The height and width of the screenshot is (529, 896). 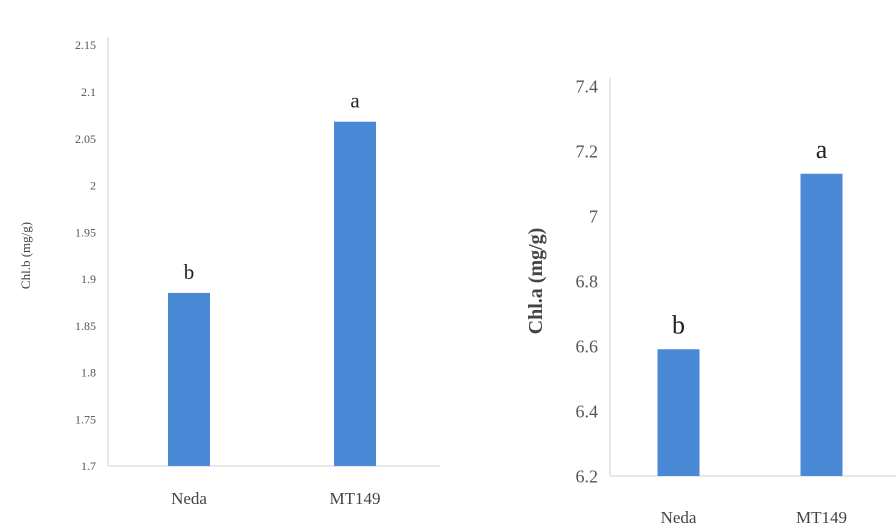 What do you see at coordinates (85, 232) in the screenshot?
I see `y-tick-label: 1.95` at bounding box center [85, 232].